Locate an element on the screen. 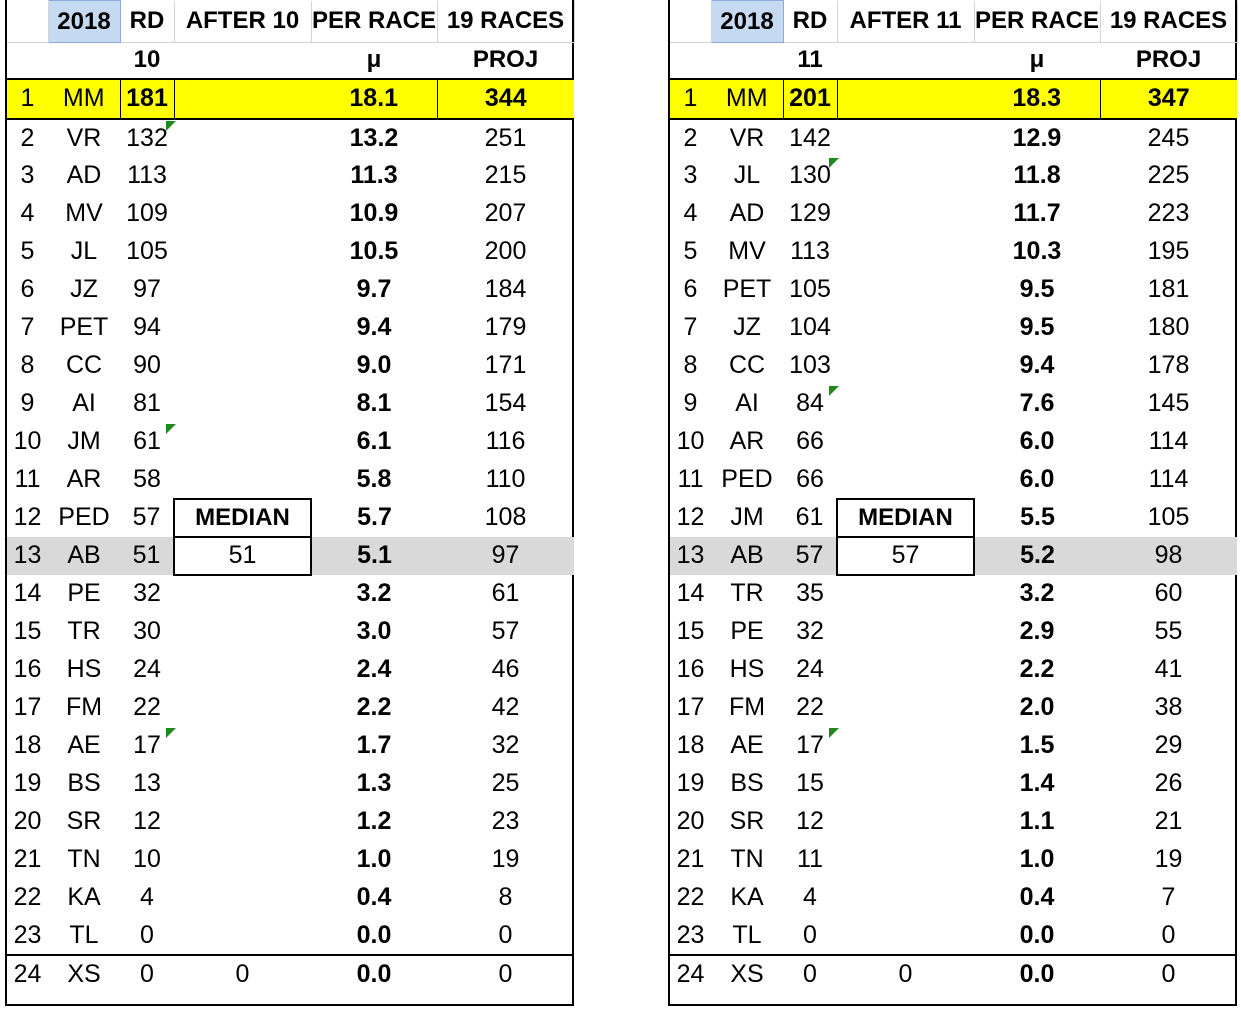 The width and height of the screenshot is (1241, 1010). rd-value: 11 is located at coordinates (810, 61).